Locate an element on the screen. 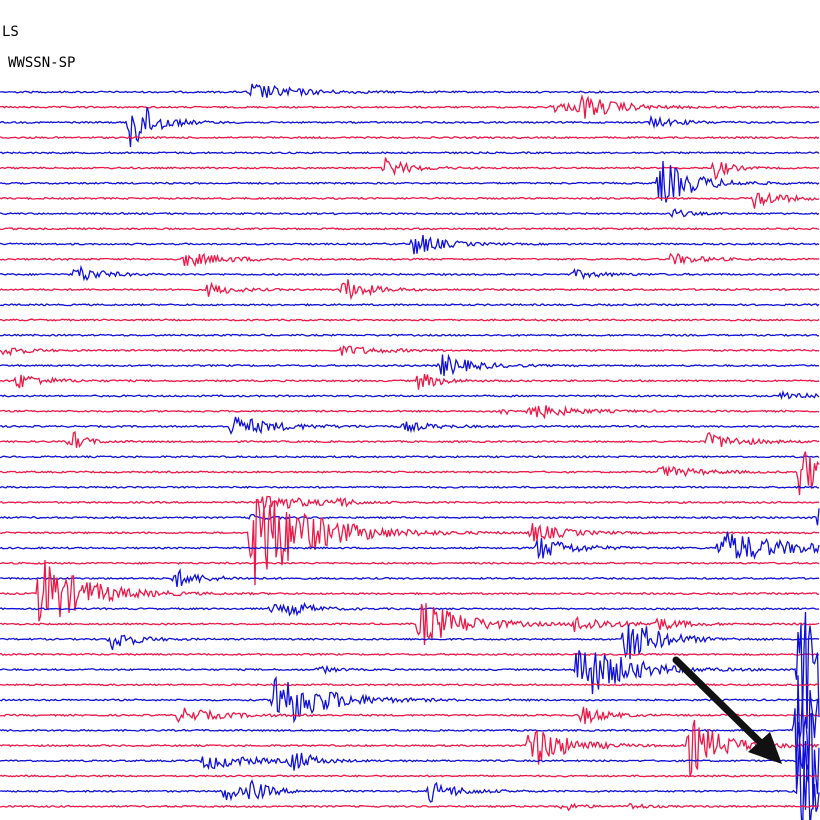 This screenshot has height=820, width=820. arrow-head is located at coordinates (765, 748).